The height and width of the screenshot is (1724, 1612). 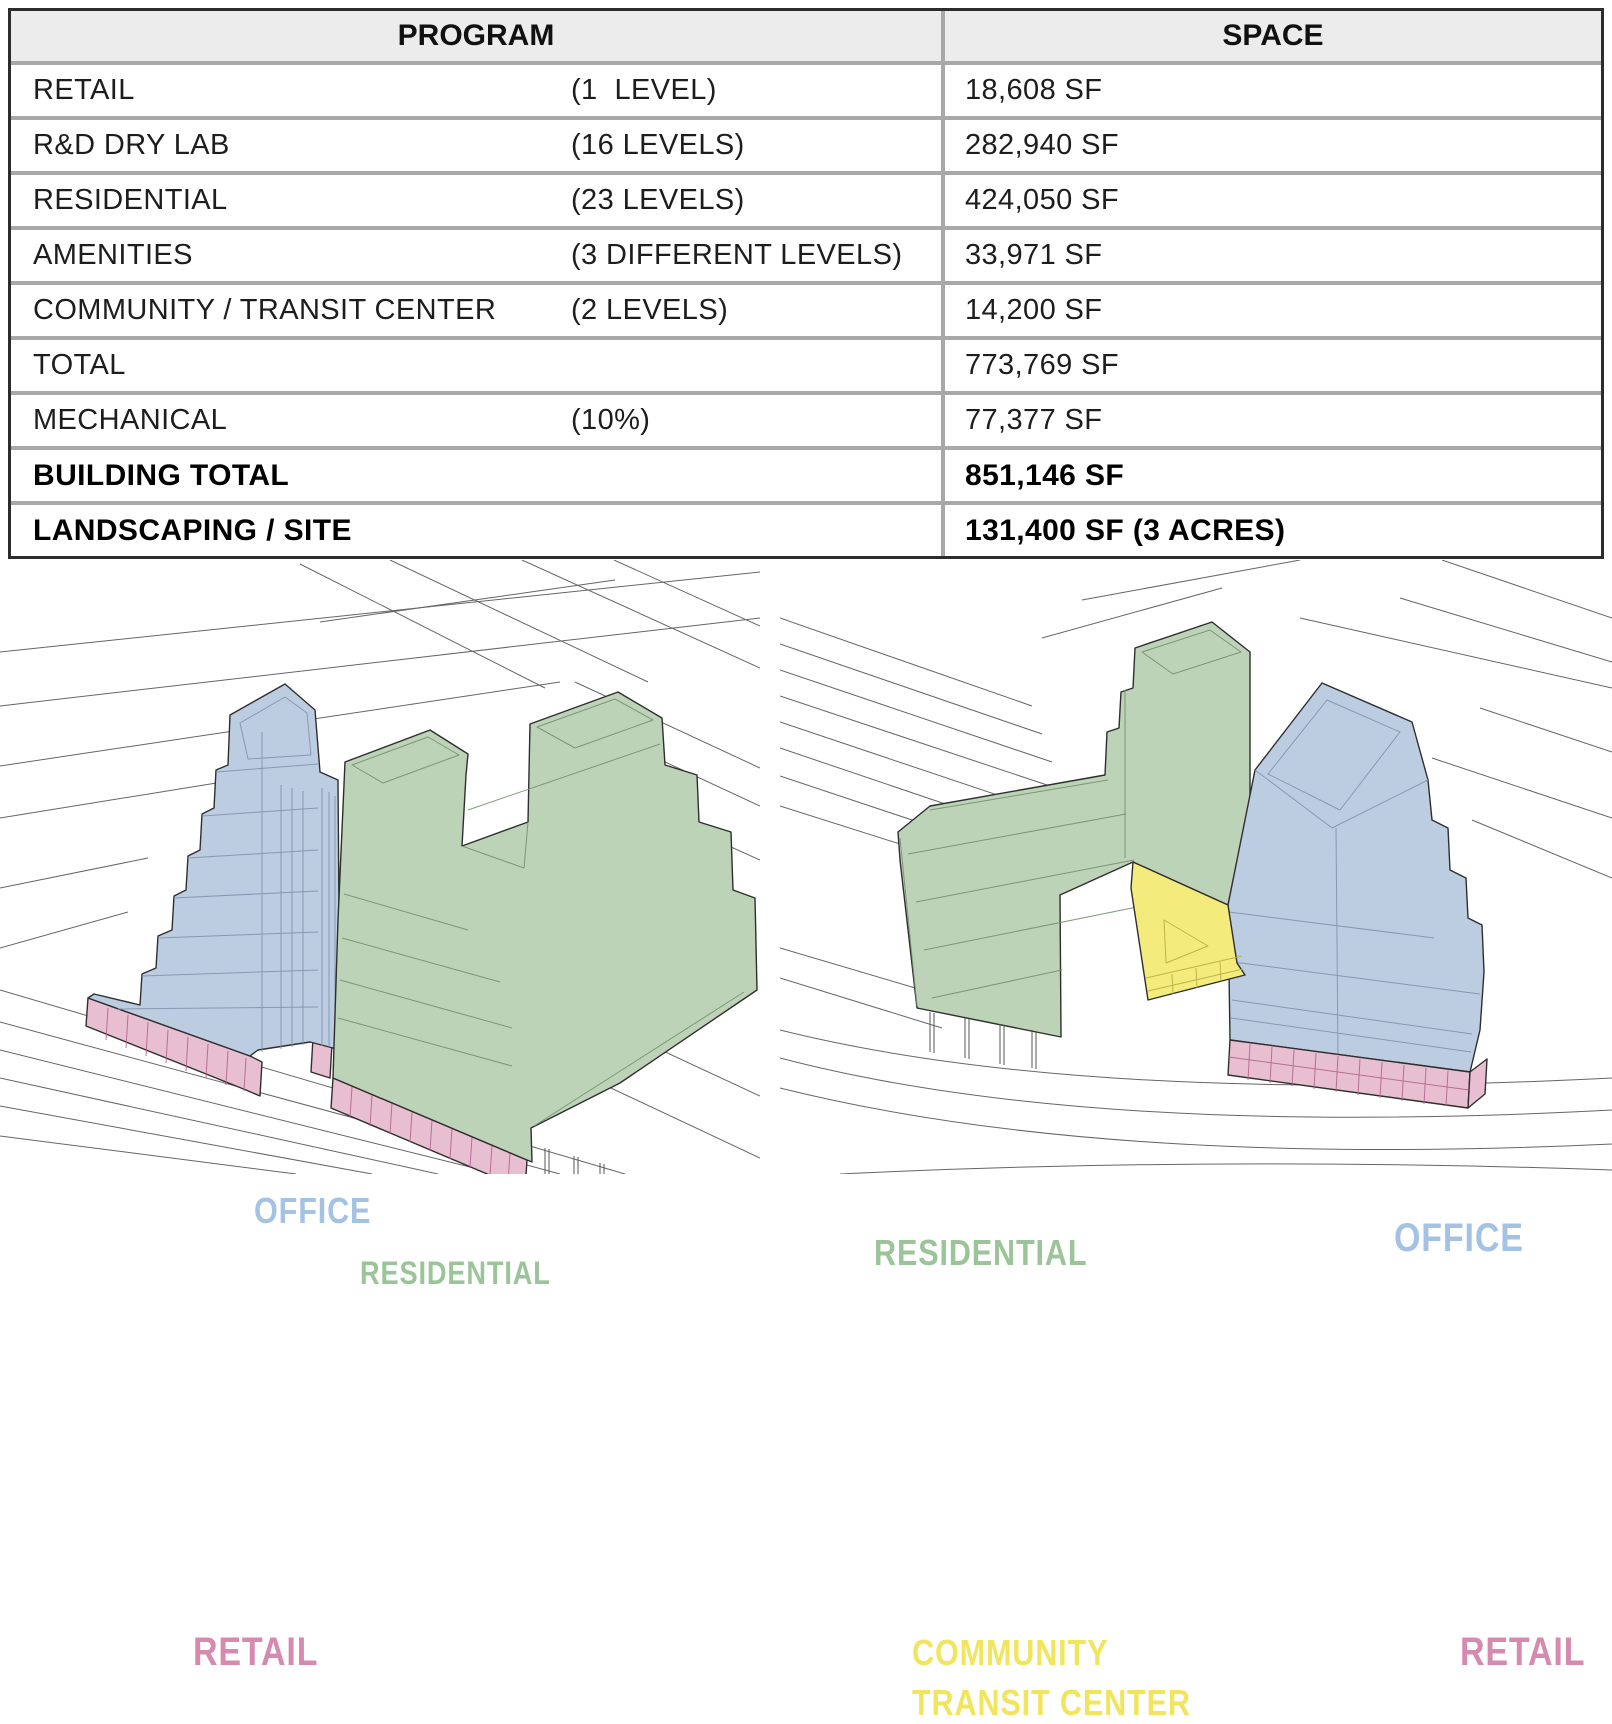 I want to click on office-building-left, so click(x=214, y=870).